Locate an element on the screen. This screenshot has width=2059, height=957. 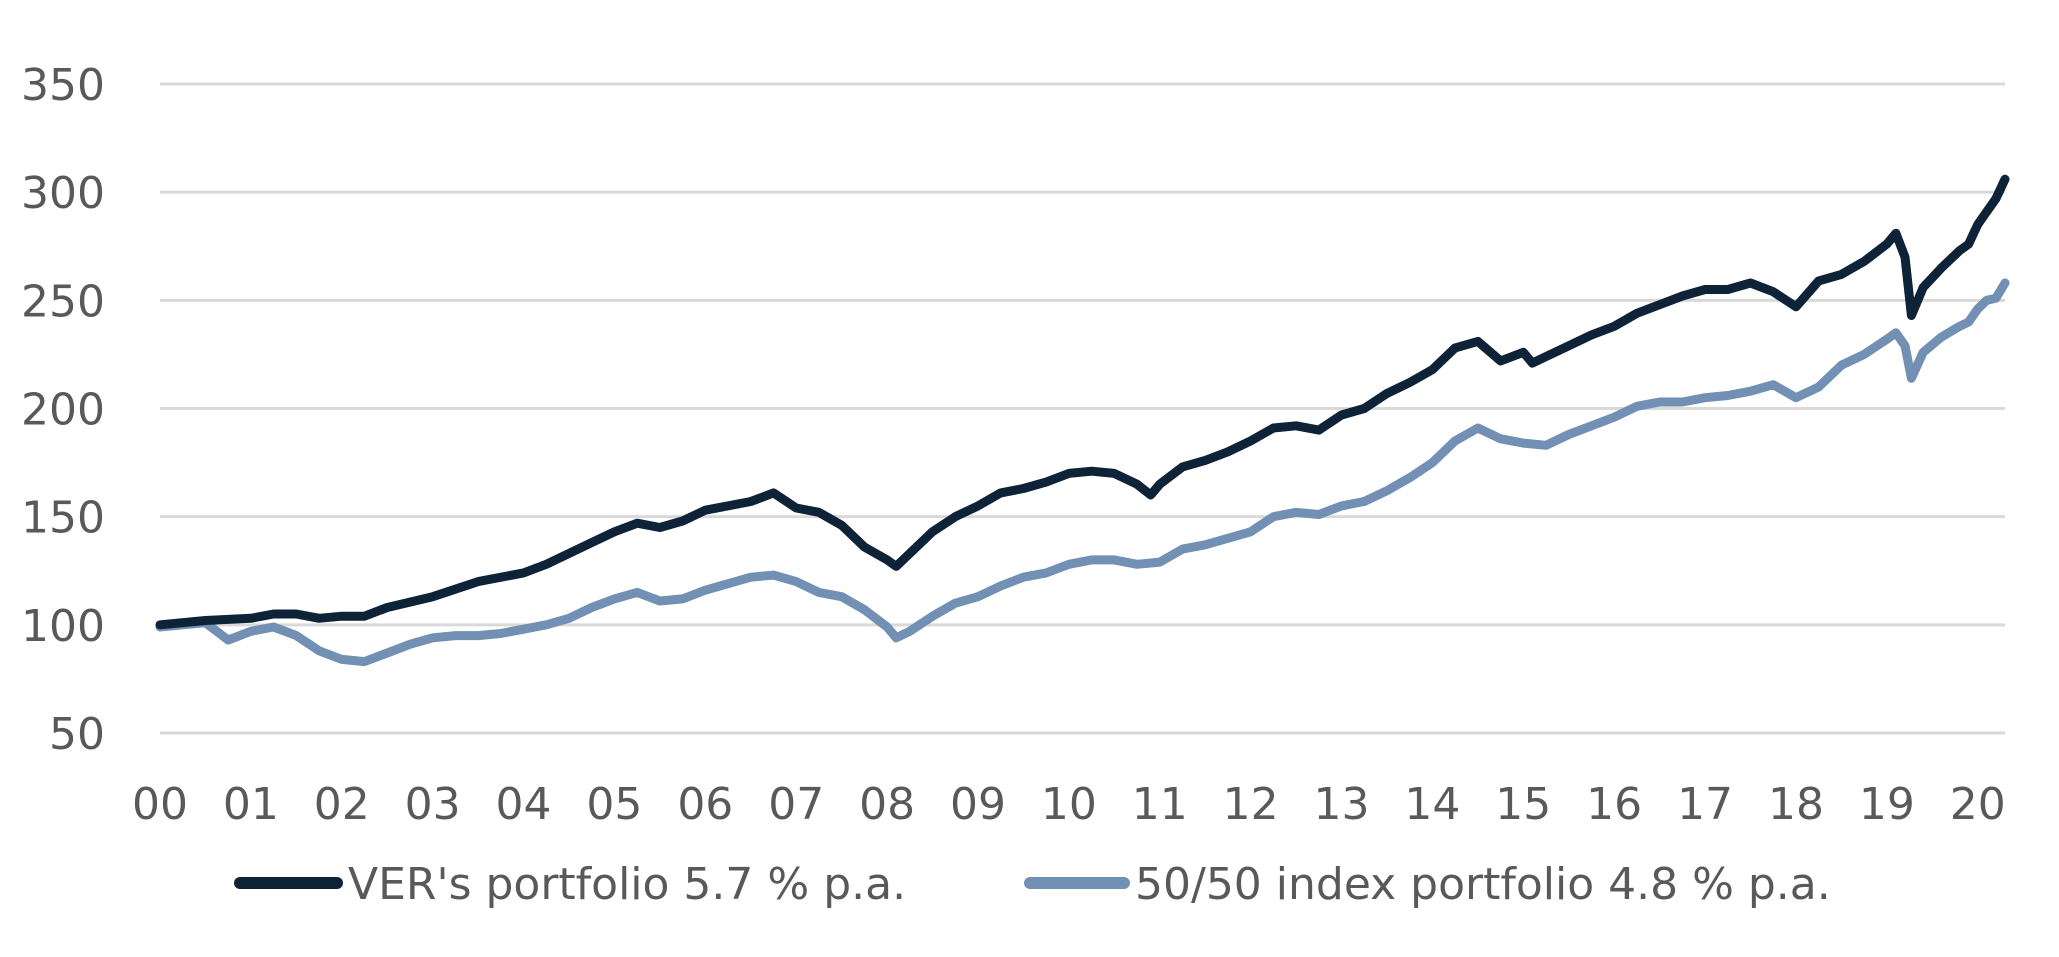
x-tick-label: 03 is located at coordinates (433, 804).